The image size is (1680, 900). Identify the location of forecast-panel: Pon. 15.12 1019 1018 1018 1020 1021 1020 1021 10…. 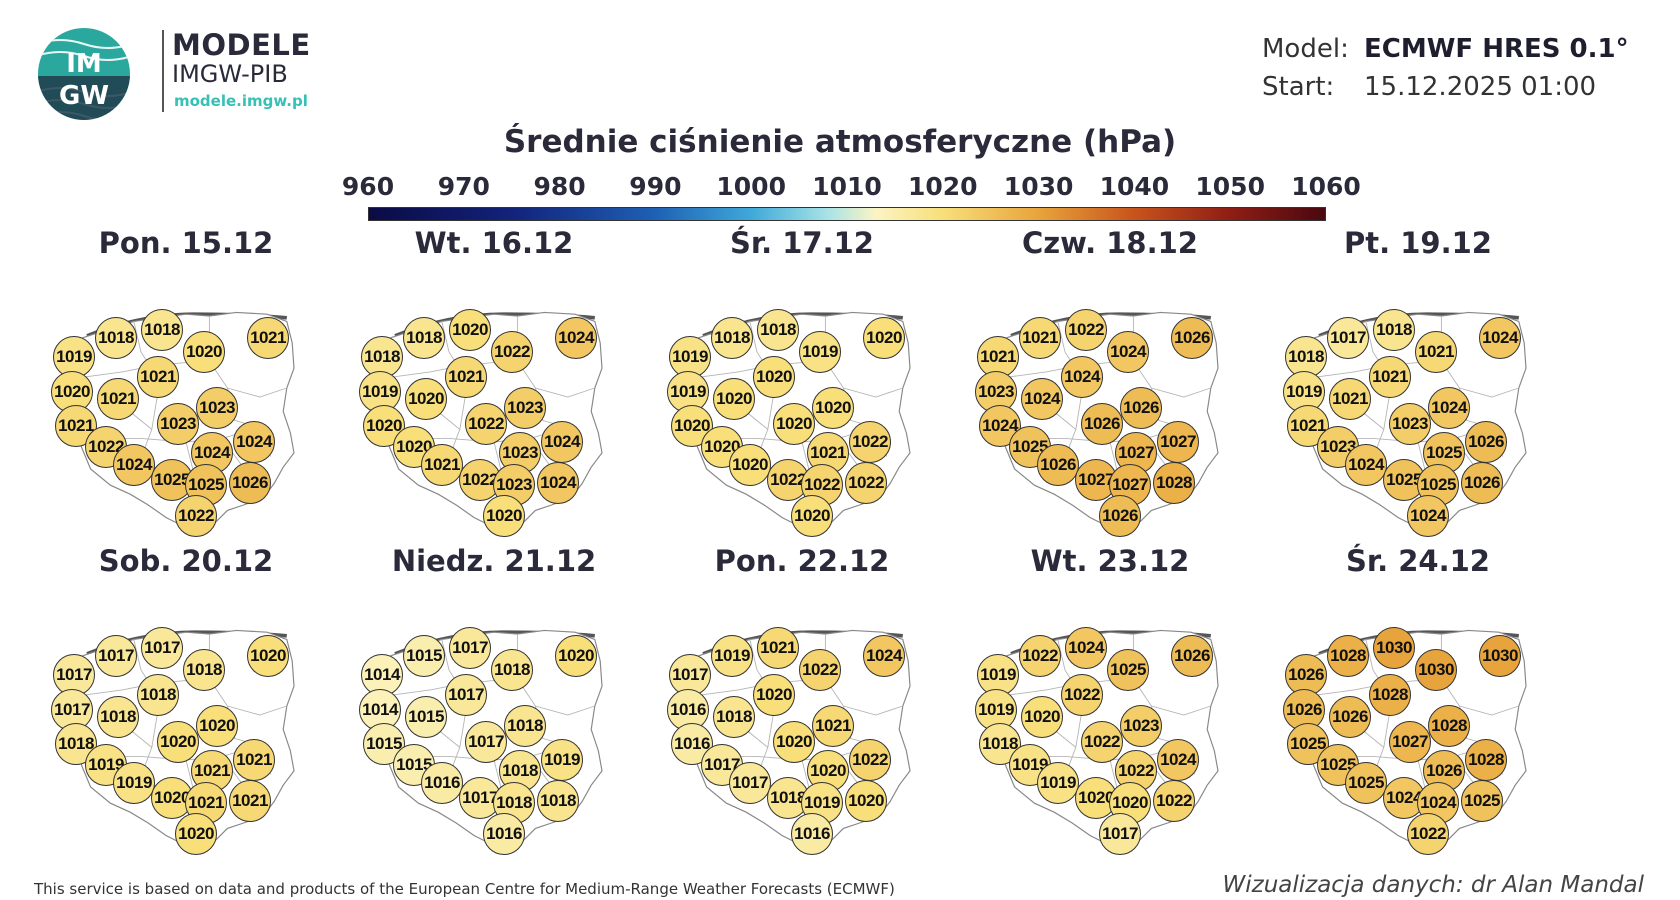
(186, 381).